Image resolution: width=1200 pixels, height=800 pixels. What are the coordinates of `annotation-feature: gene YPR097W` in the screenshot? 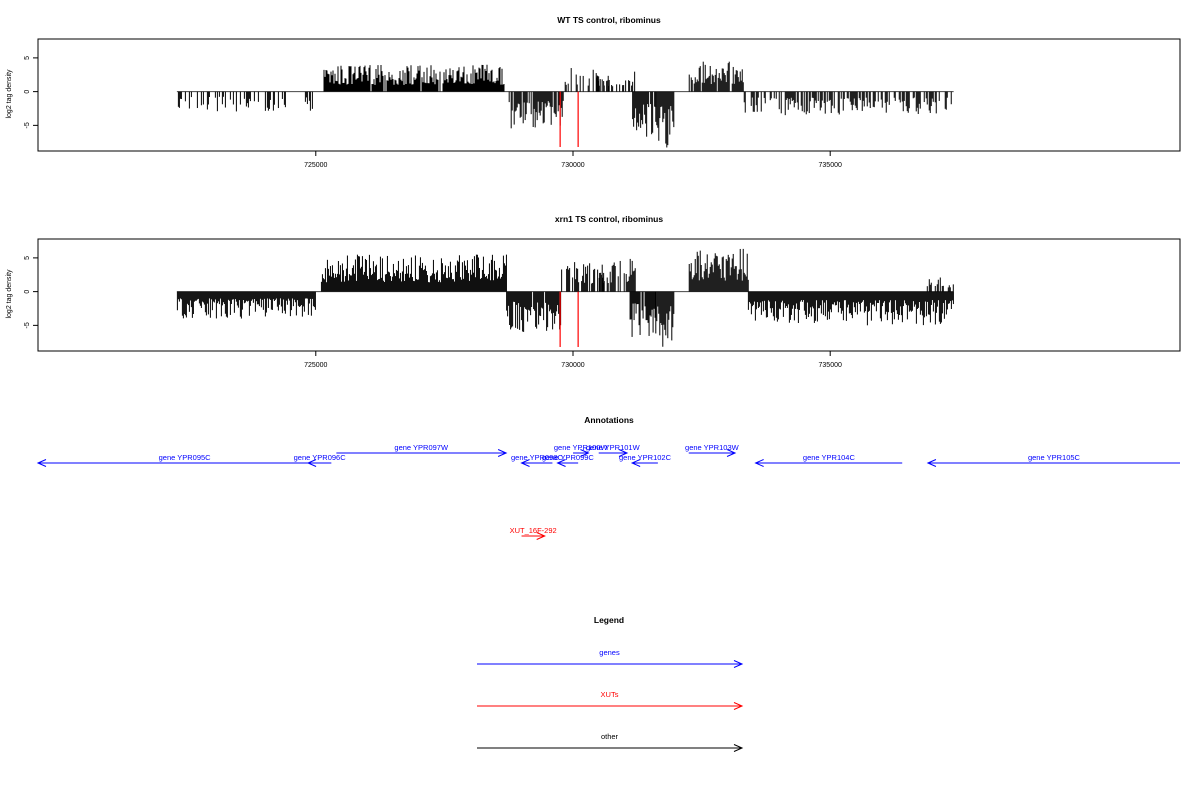 It's located at (422, 450).